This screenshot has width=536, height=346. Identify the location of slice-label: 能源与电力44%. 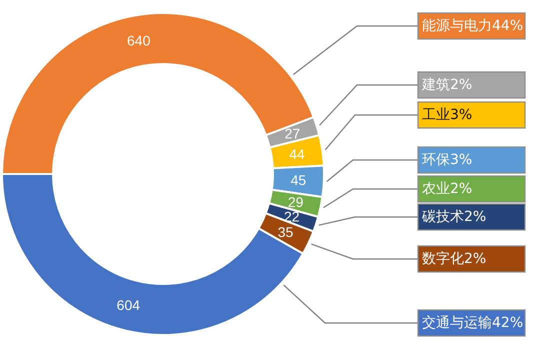
(473, 26).